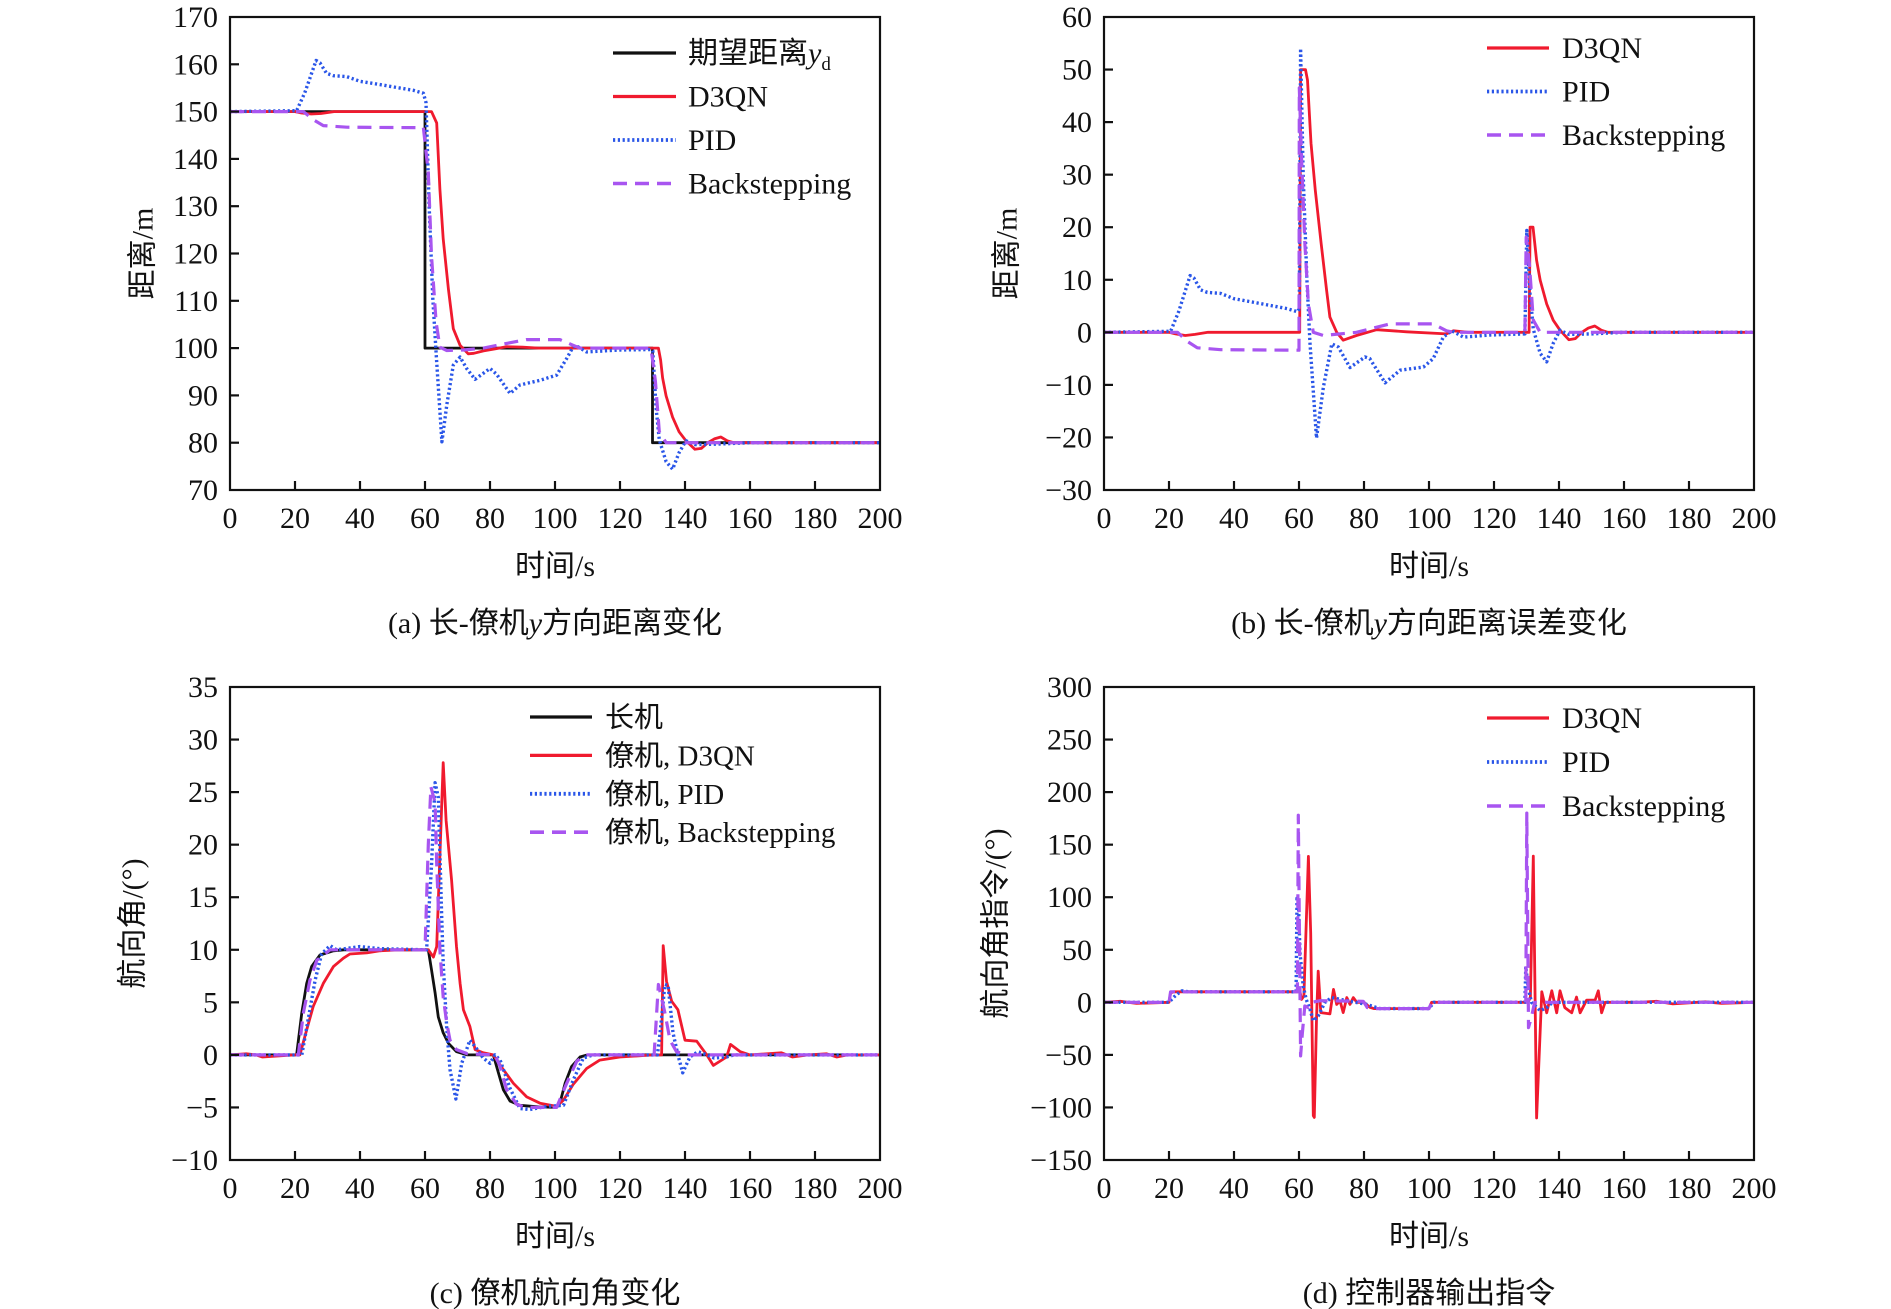  I want to click on legend-label: Backstepping, so click(769, 184).